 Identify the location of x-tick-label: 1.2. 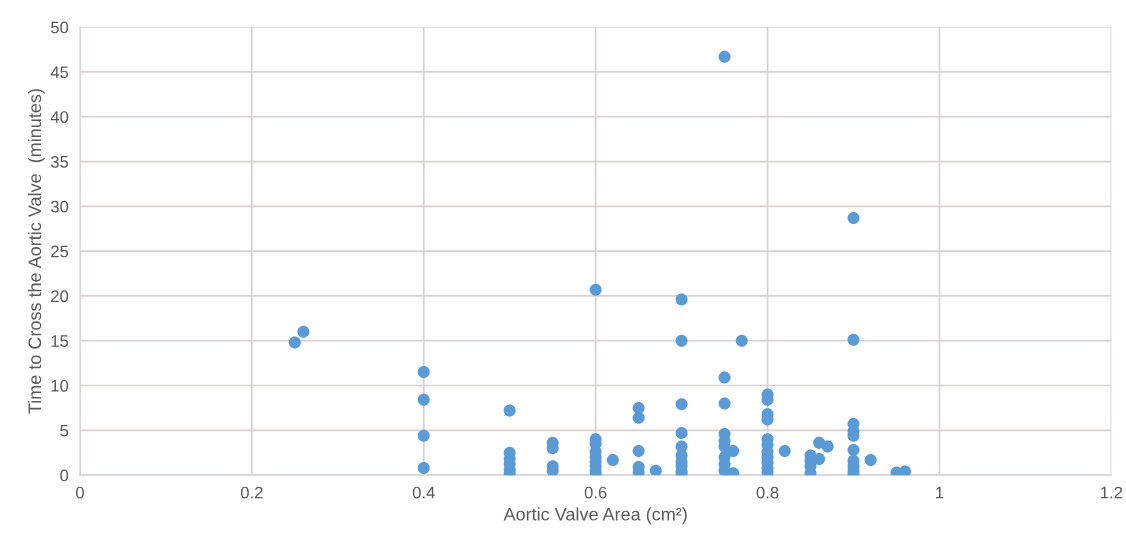
(1112, 492).